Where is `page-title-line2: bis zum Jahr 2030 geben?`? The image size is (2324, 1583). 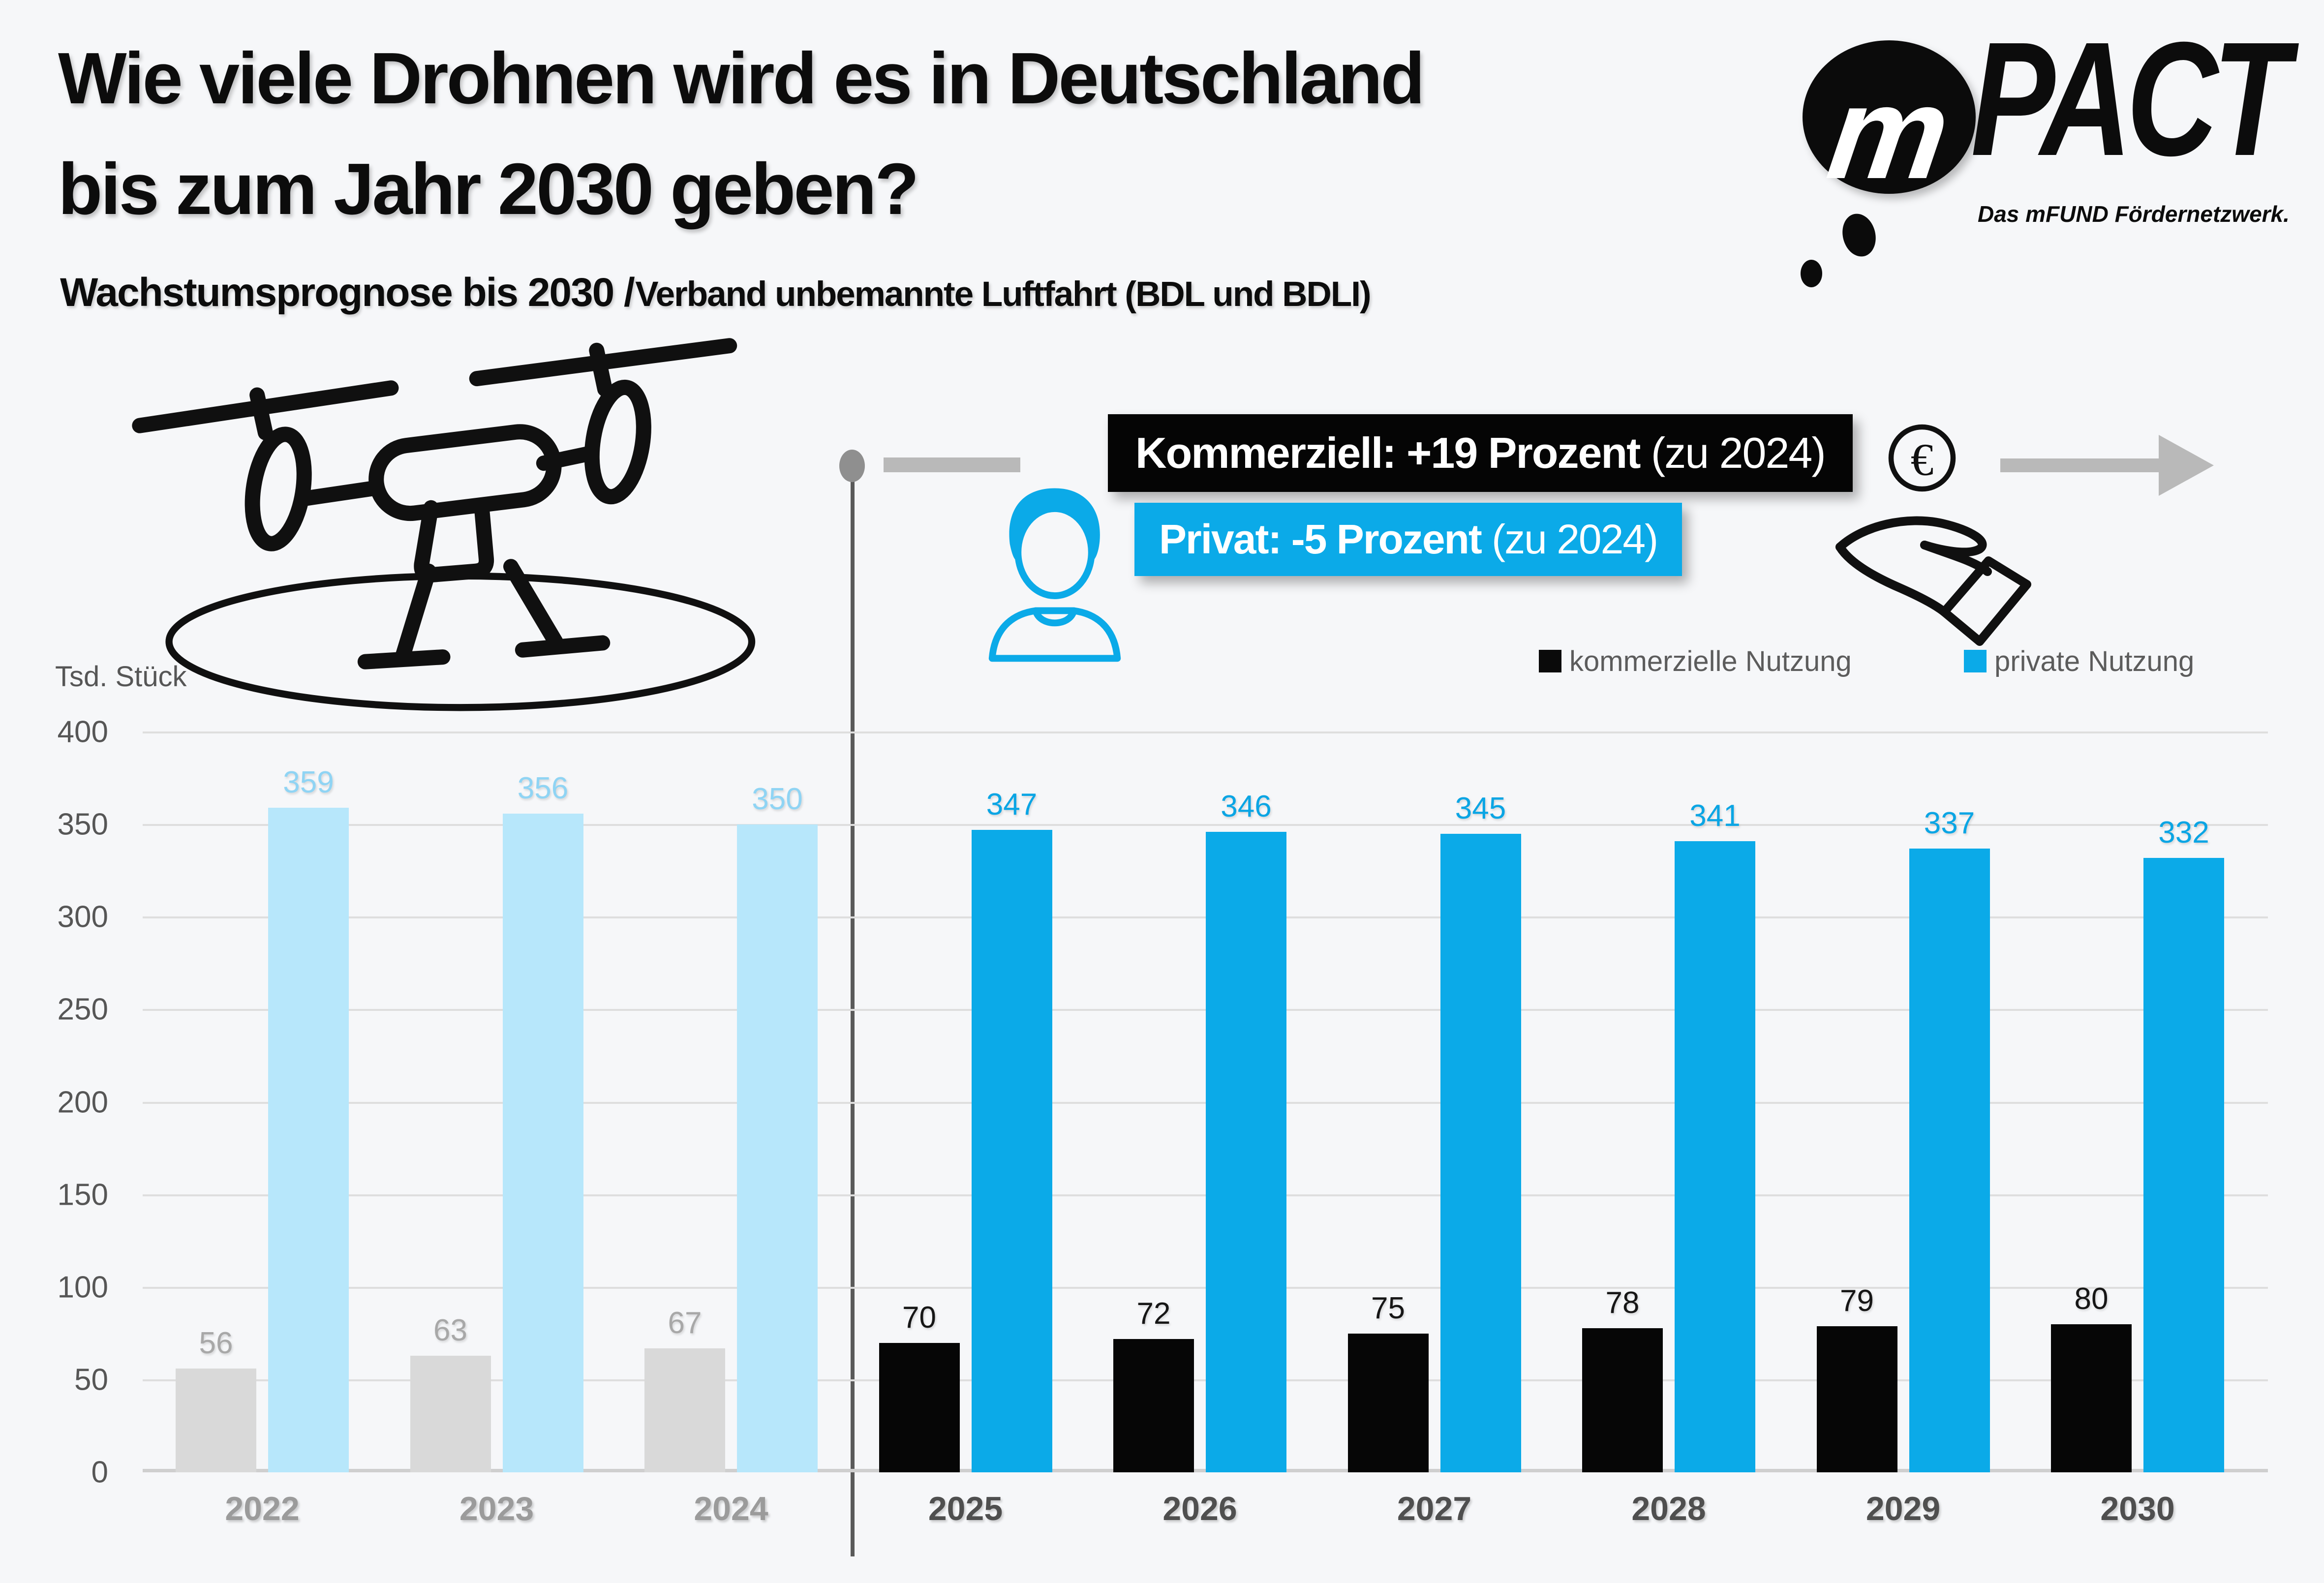
page-title-line2: bis zum Jahr 2030 geben? is located at coordinates (488, 189).